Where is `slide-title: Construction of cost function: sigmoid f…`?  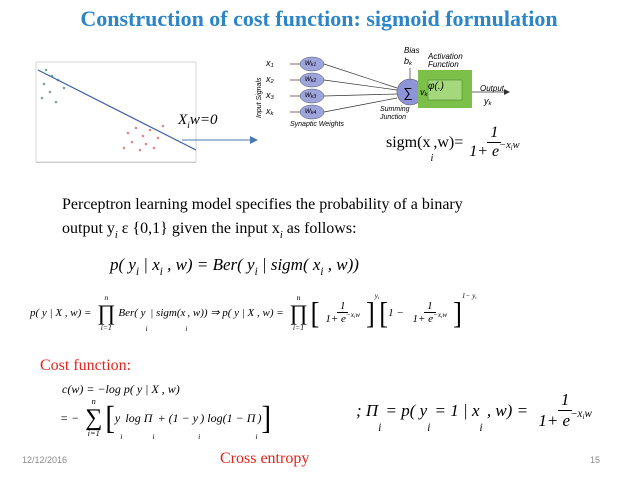 slide-title: Construction of cost function: sigmoid f… is located at coordinates (319, 18).